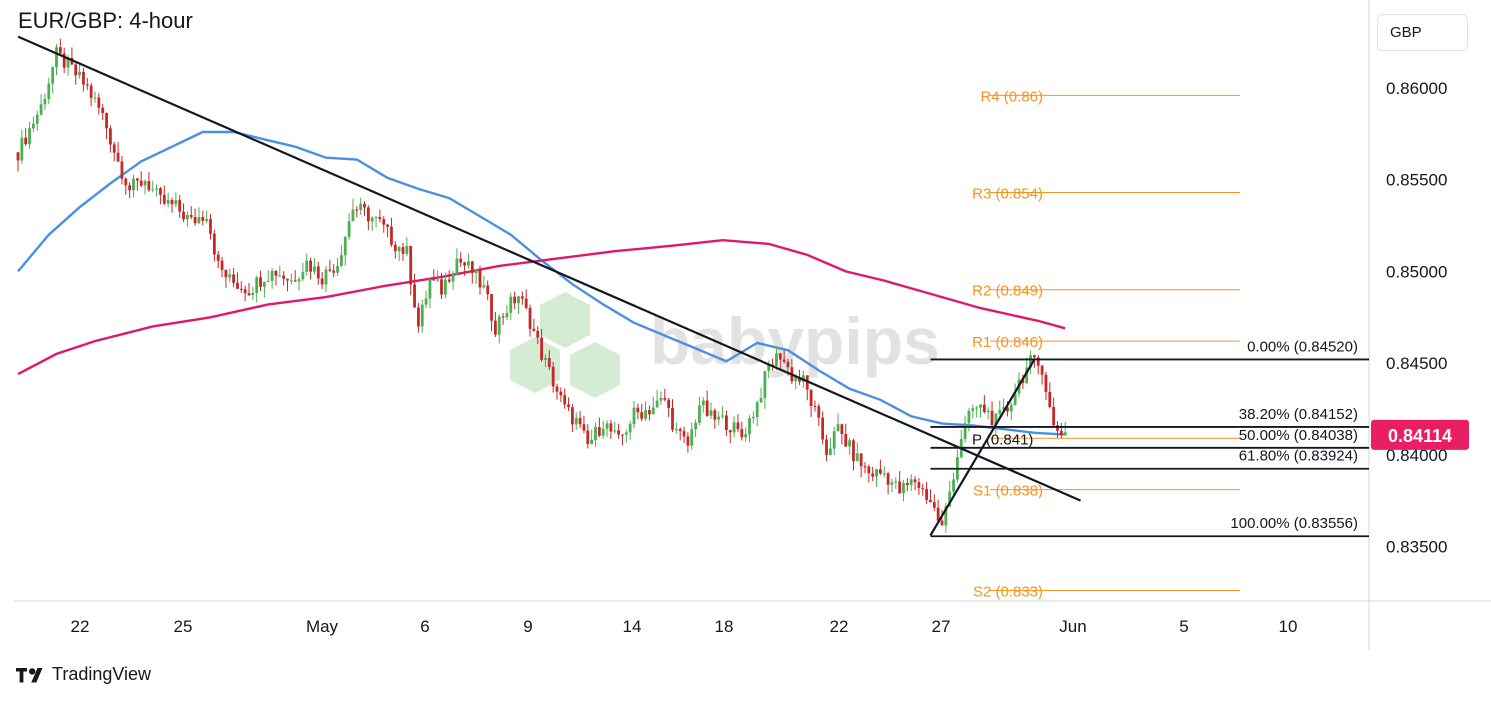 The height and width of the screenshot is (702, 1491). Describe the element at coordinates (1007, 342) in the screenshot. I see `pivot-label: R1 (0.846)` at that location.